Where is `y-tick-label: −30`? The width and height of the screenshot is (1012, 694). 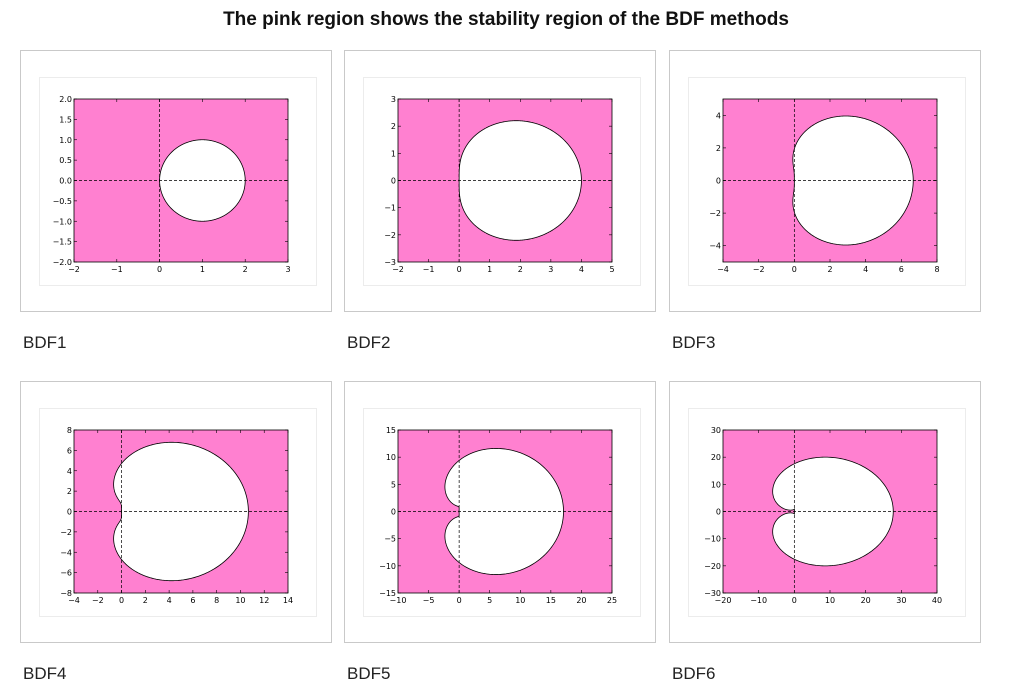 y-tick-label: −30 is located at coordinates (712, 593).